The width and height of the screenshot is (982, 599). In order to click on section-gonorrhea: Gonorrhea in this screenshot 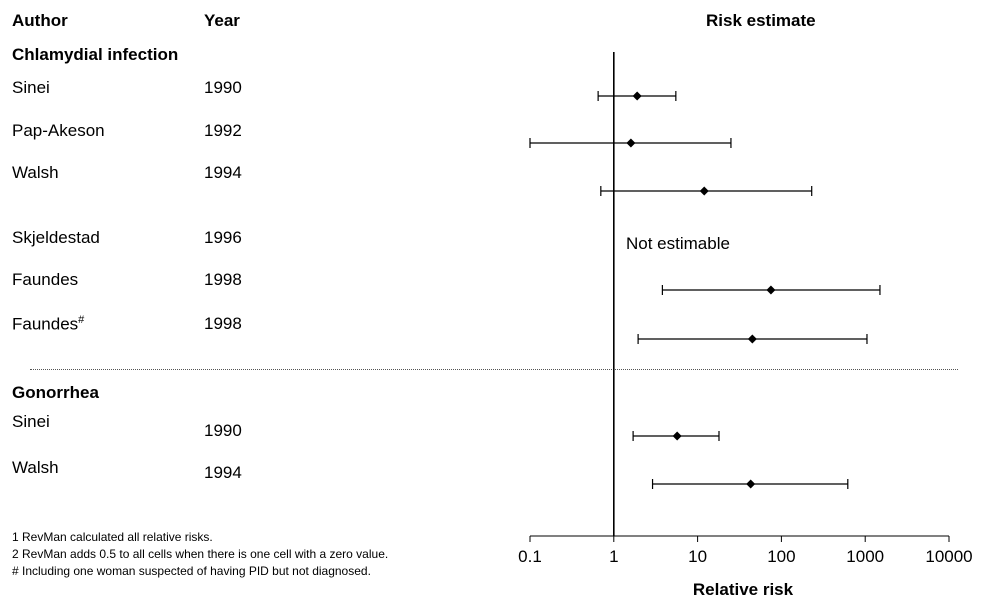, I will do `click(55, 392)`.